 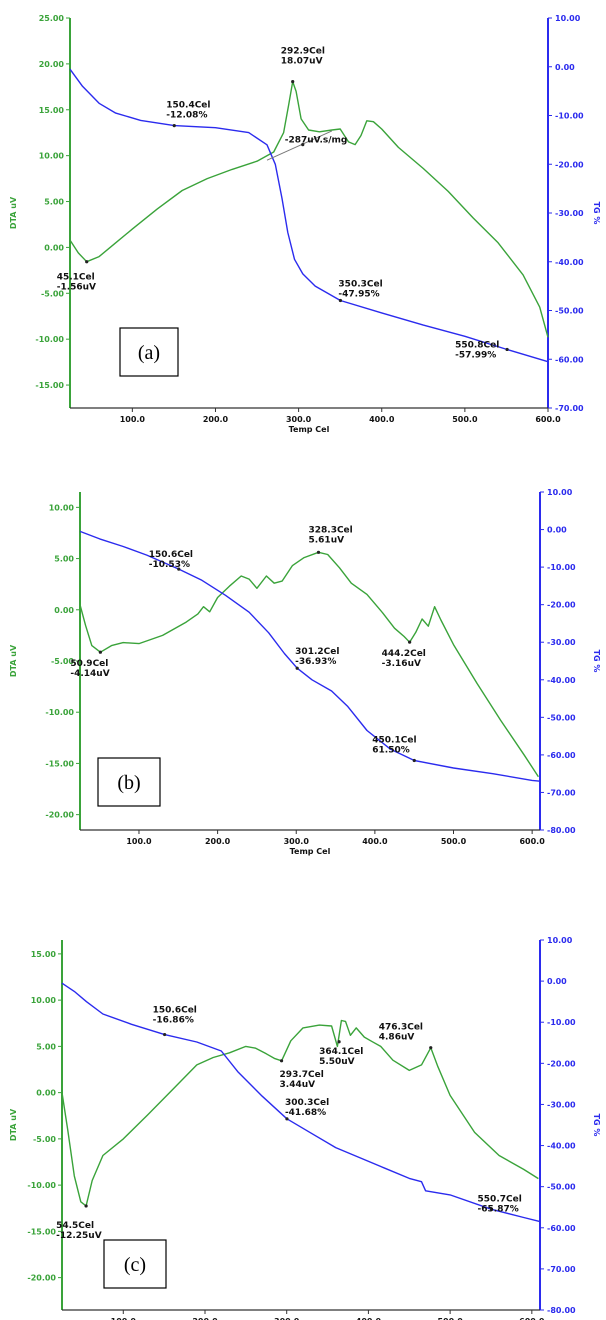 I want to click on annotation-label: -10.53%, so click(x=169, y=565).